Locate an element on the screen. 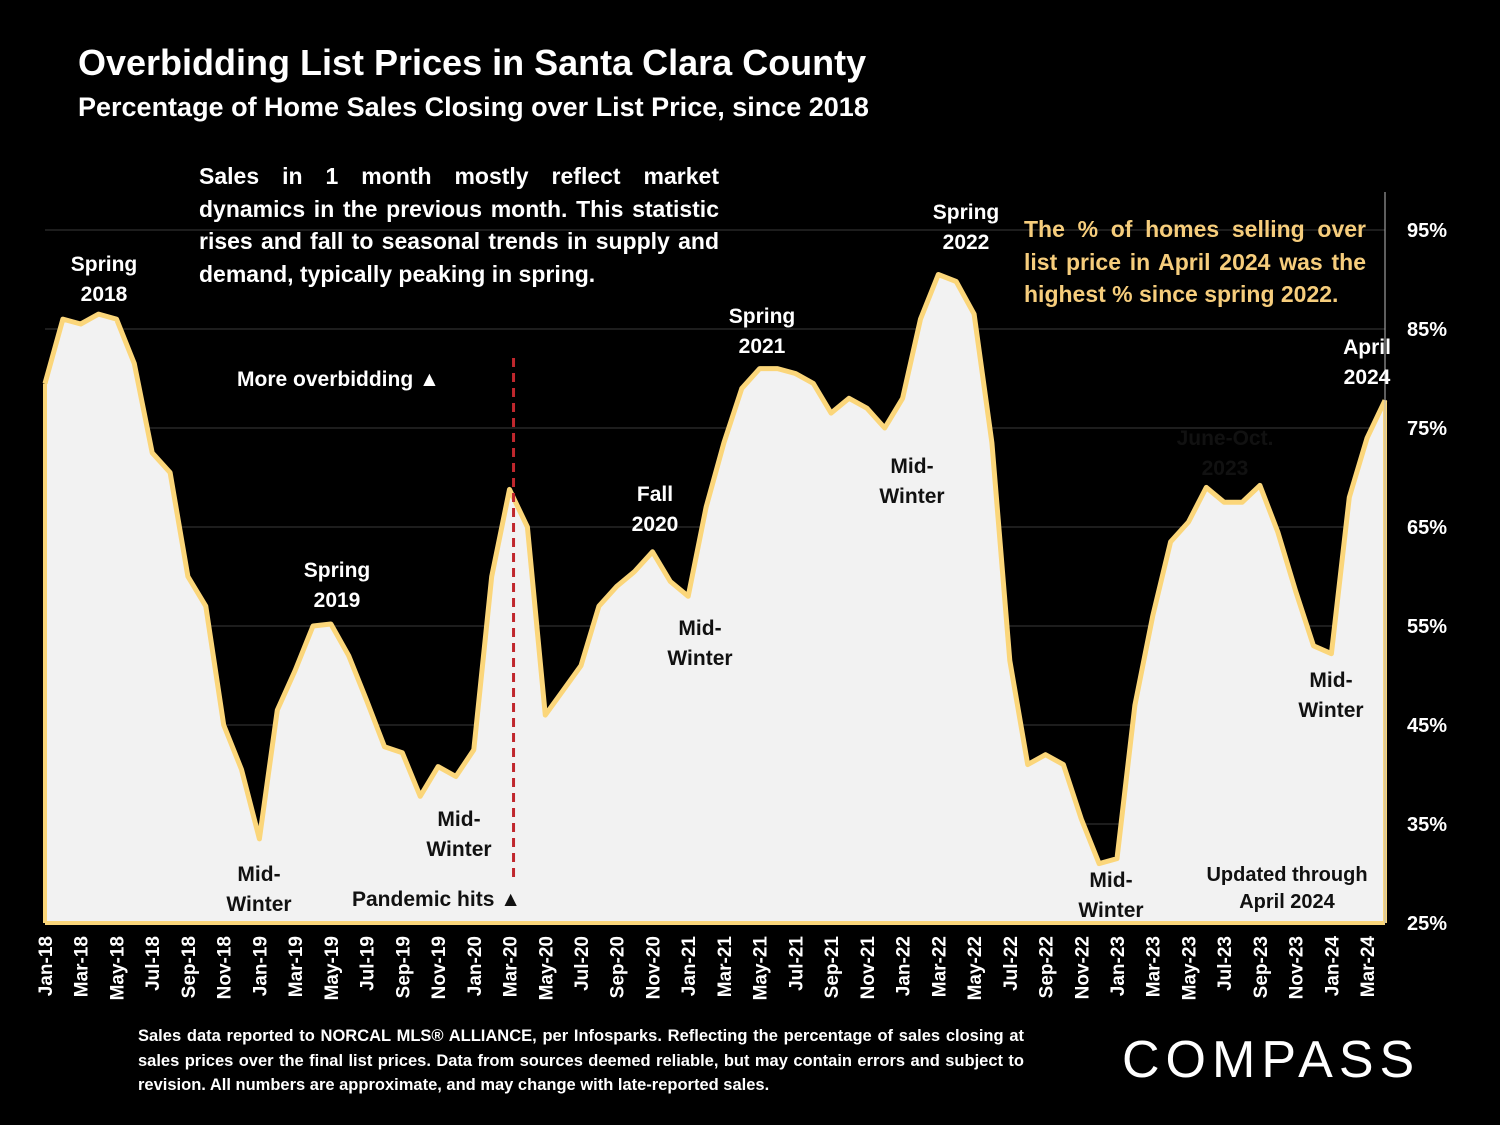 This screenshot has width=1500, height=1125. x-tick-label: Sep-20 is located at coordinates (618, 967).